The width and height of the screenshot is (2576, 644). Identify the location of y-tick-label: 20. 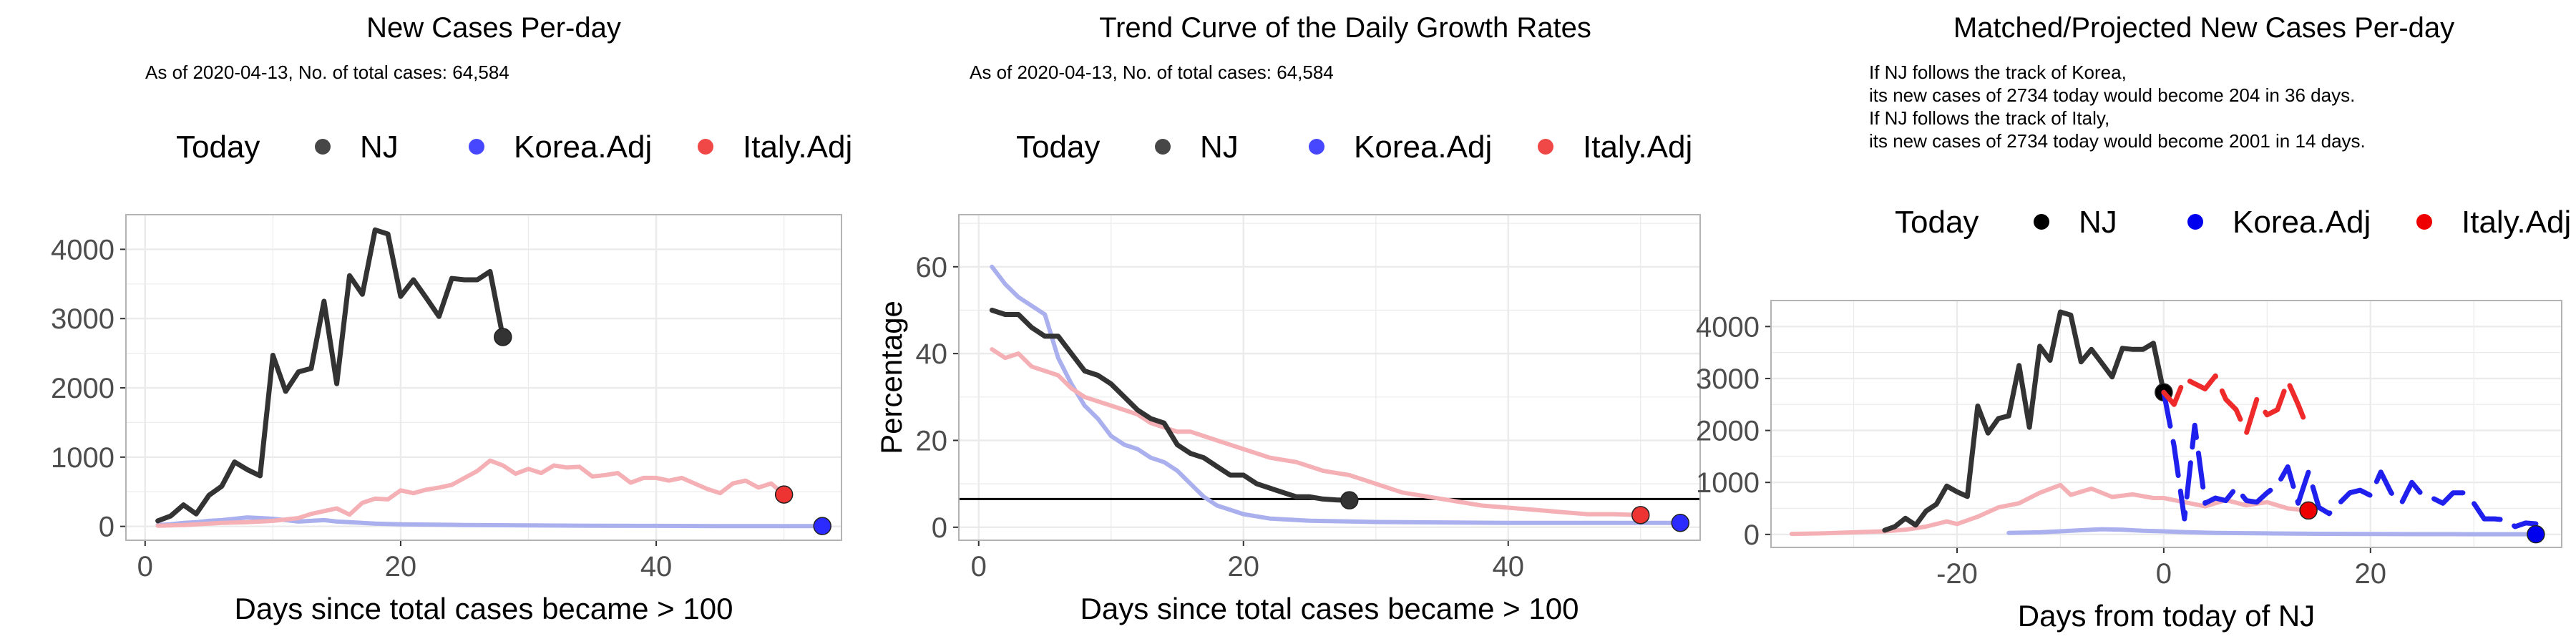
(932, 441).